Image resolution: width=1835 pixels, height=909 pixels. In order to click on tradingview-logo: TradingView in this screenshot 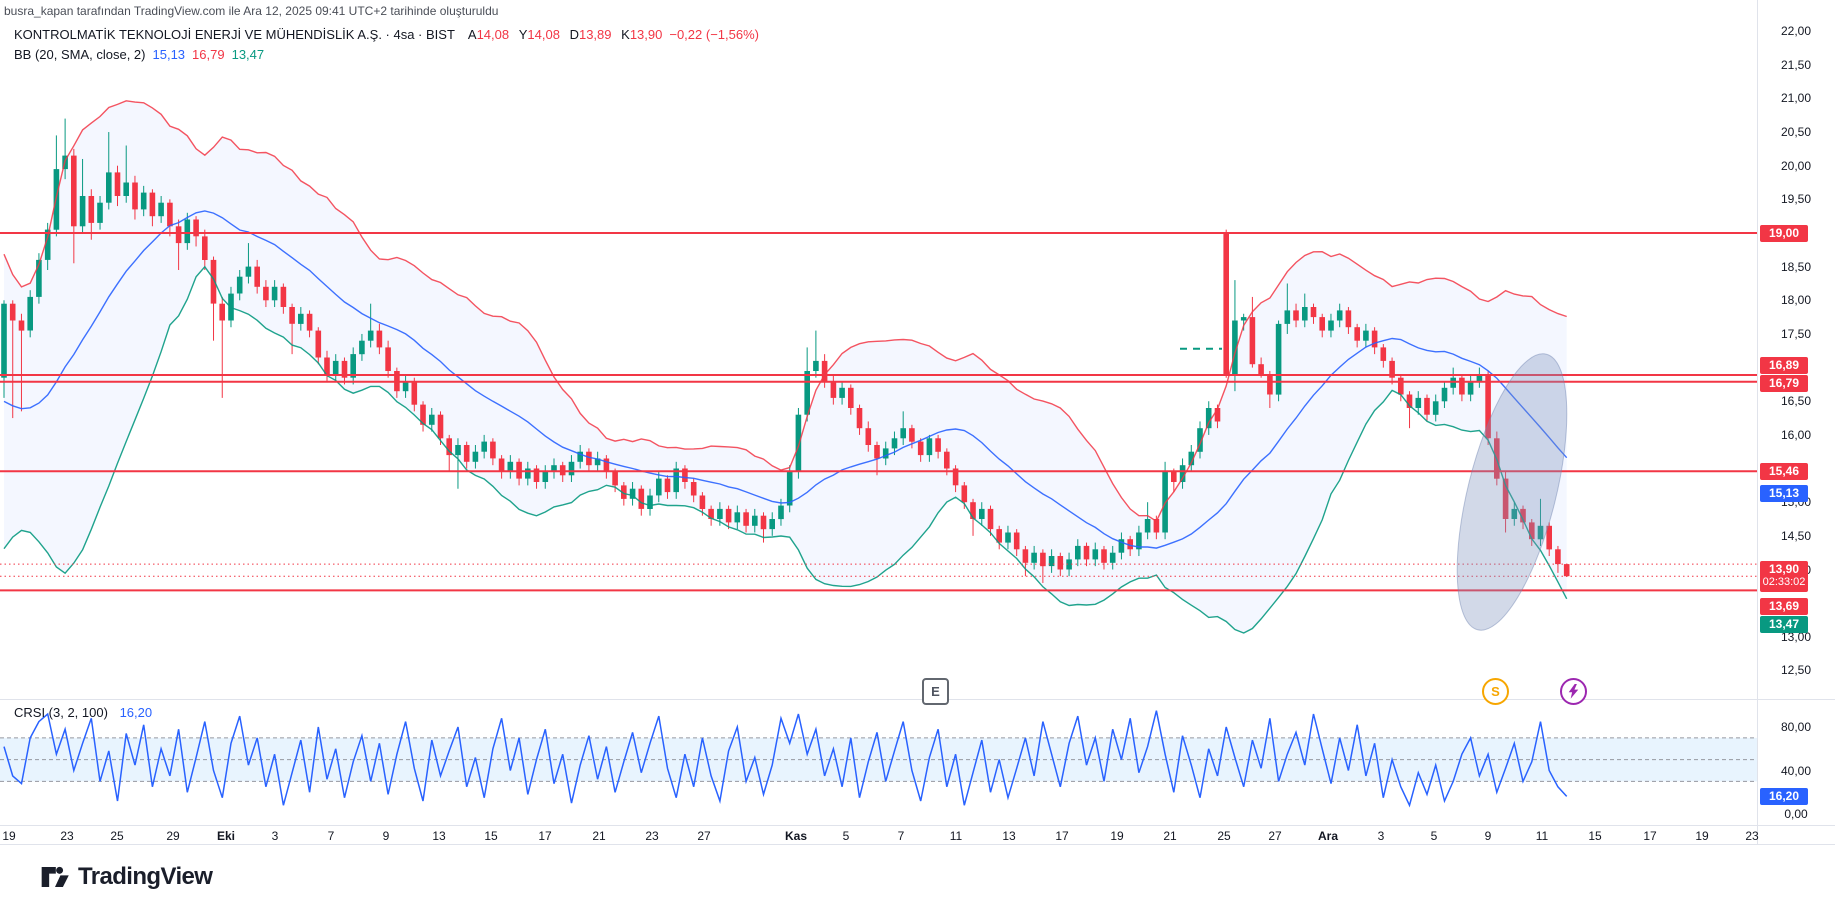, I will do `click(126, 877)`.